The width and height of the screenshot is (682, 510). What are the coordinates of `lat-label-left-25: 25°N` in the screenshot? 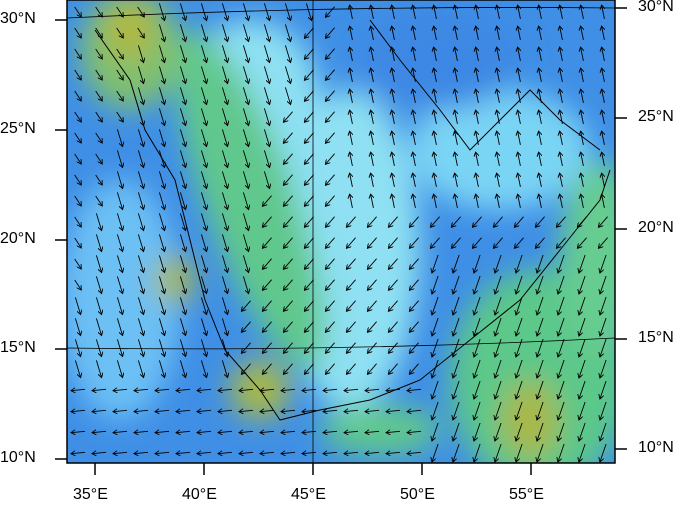 It's located at (18, 128).